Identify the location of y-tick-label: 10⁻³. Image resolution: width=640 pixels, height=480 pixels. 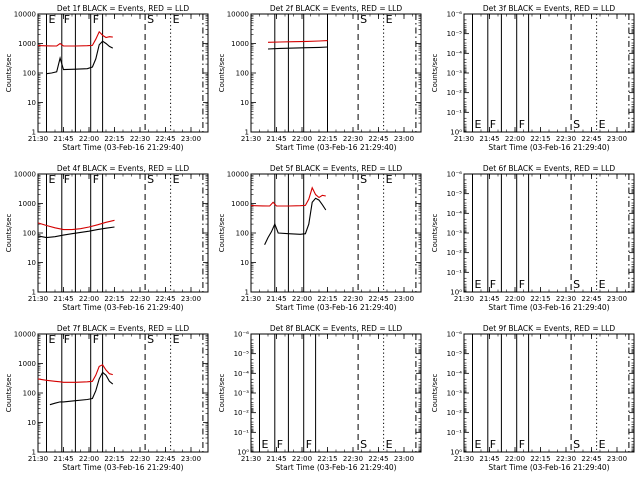
(242, 394).